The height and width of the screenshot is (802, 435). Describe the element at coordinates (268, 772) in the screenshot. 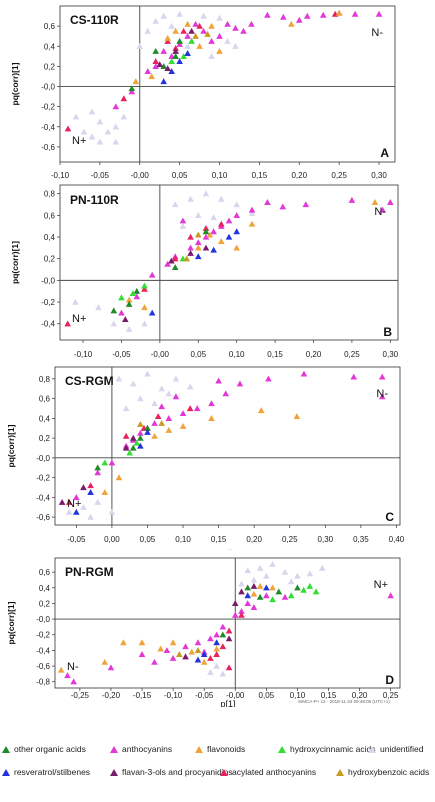

I see `legend-item-acylated-anthocyanins: acylated anthocyanins` at that location.